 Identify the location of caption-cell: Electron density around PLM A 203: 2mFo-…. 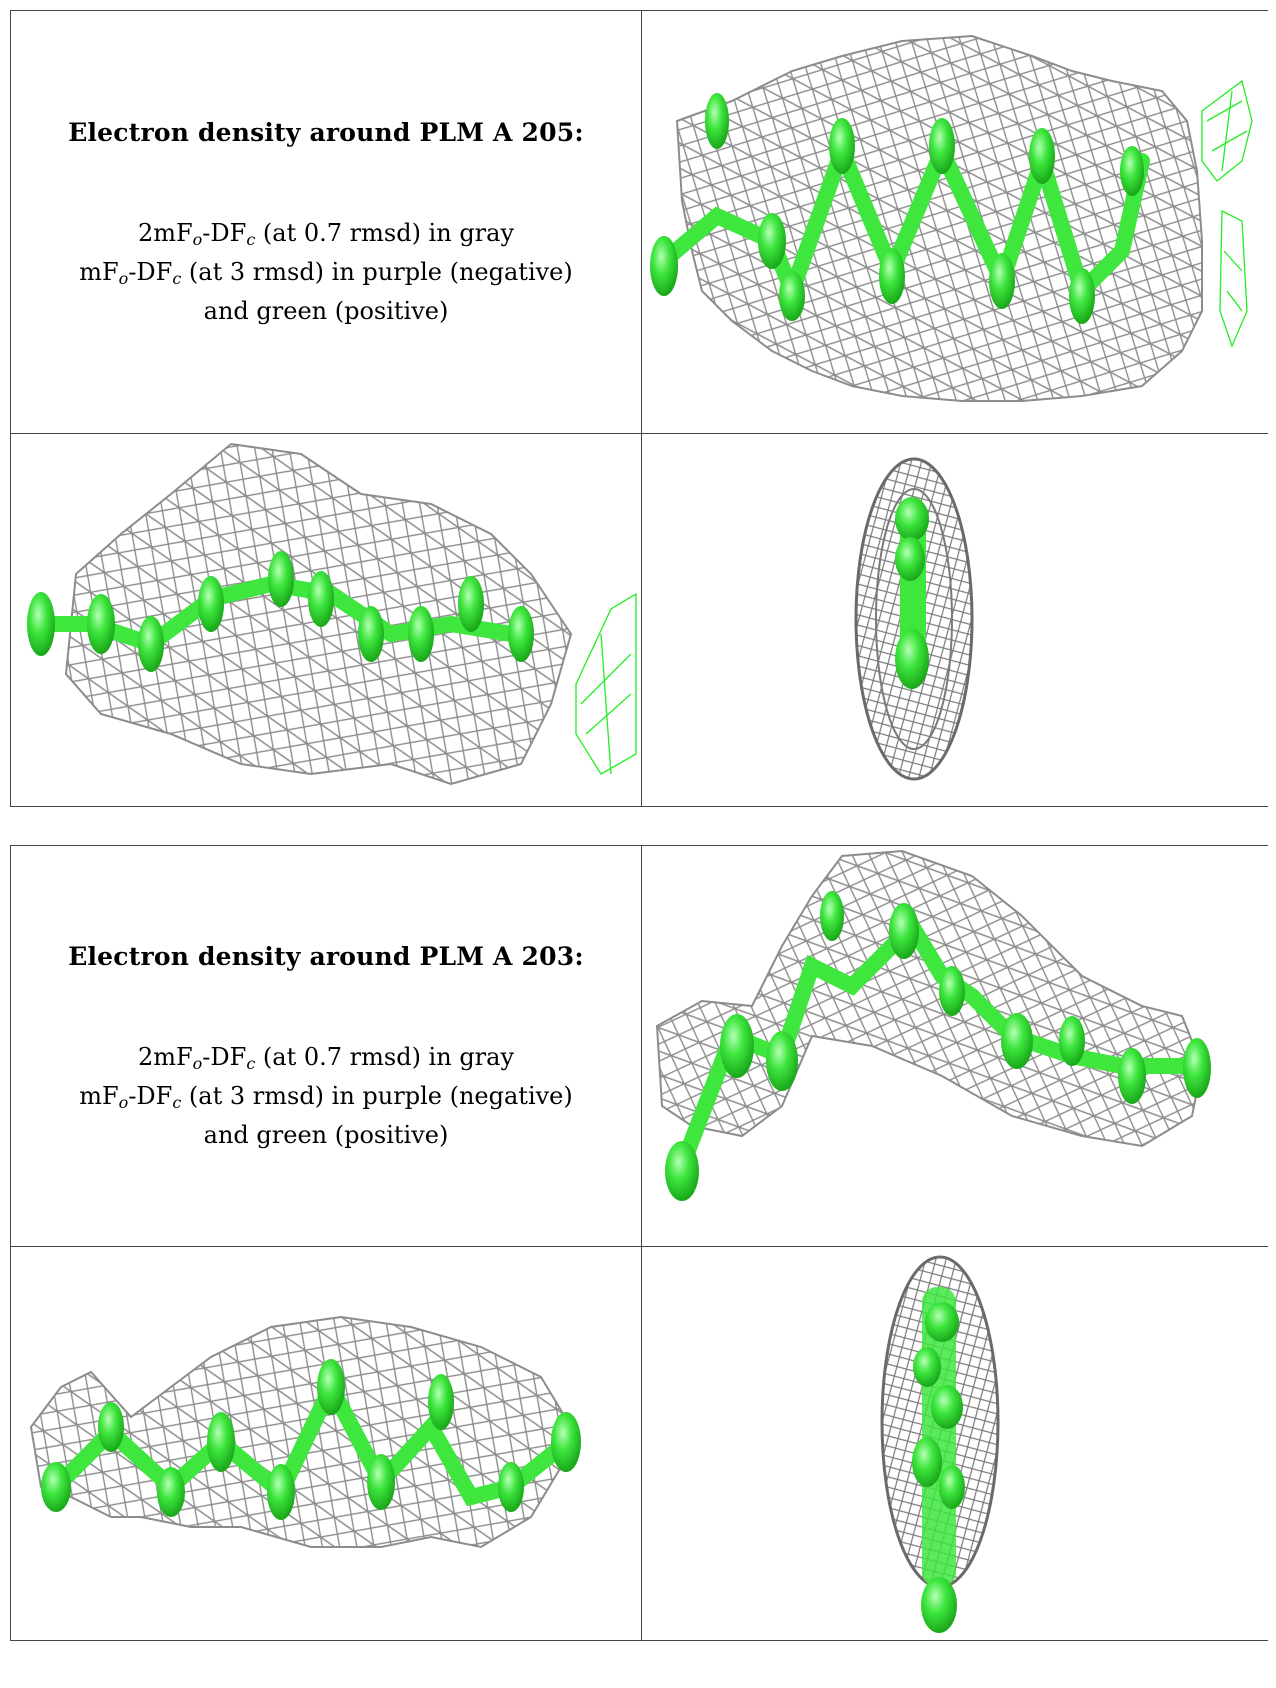
(326, 1046).